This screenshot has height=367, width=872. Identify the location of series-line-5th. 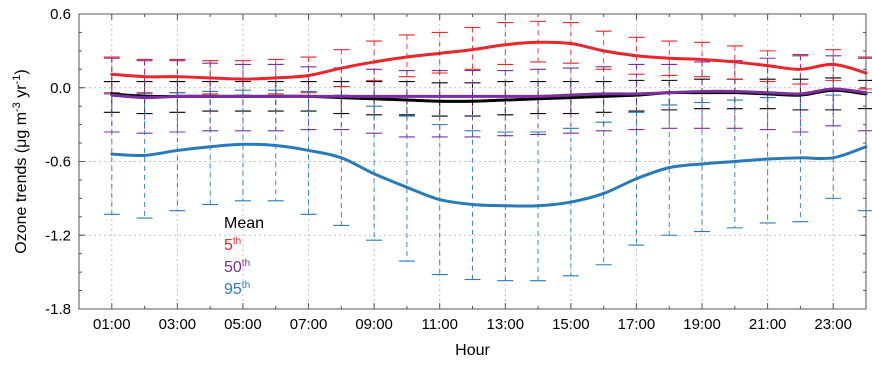
(489, 60).